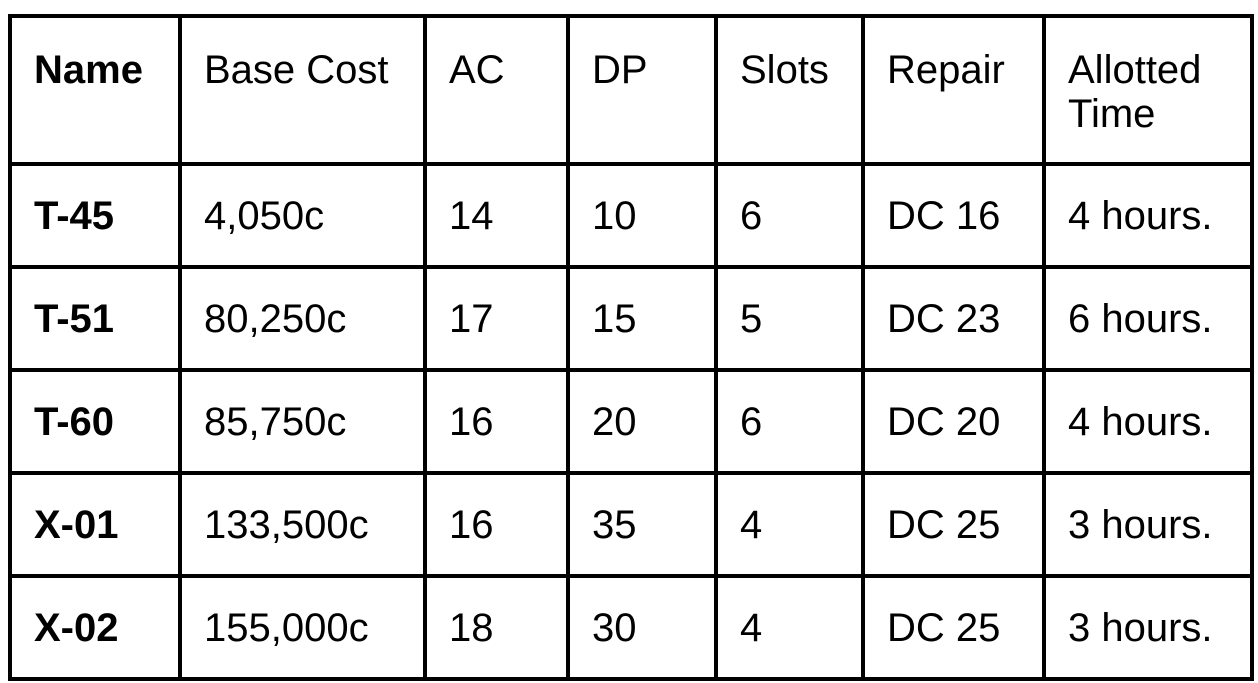 This screenshot has width=1258, height=683. What do you see at coordinates (496, 90) in the screenshot?
I see `header-ac: AC` at bounding box center [496, 90].